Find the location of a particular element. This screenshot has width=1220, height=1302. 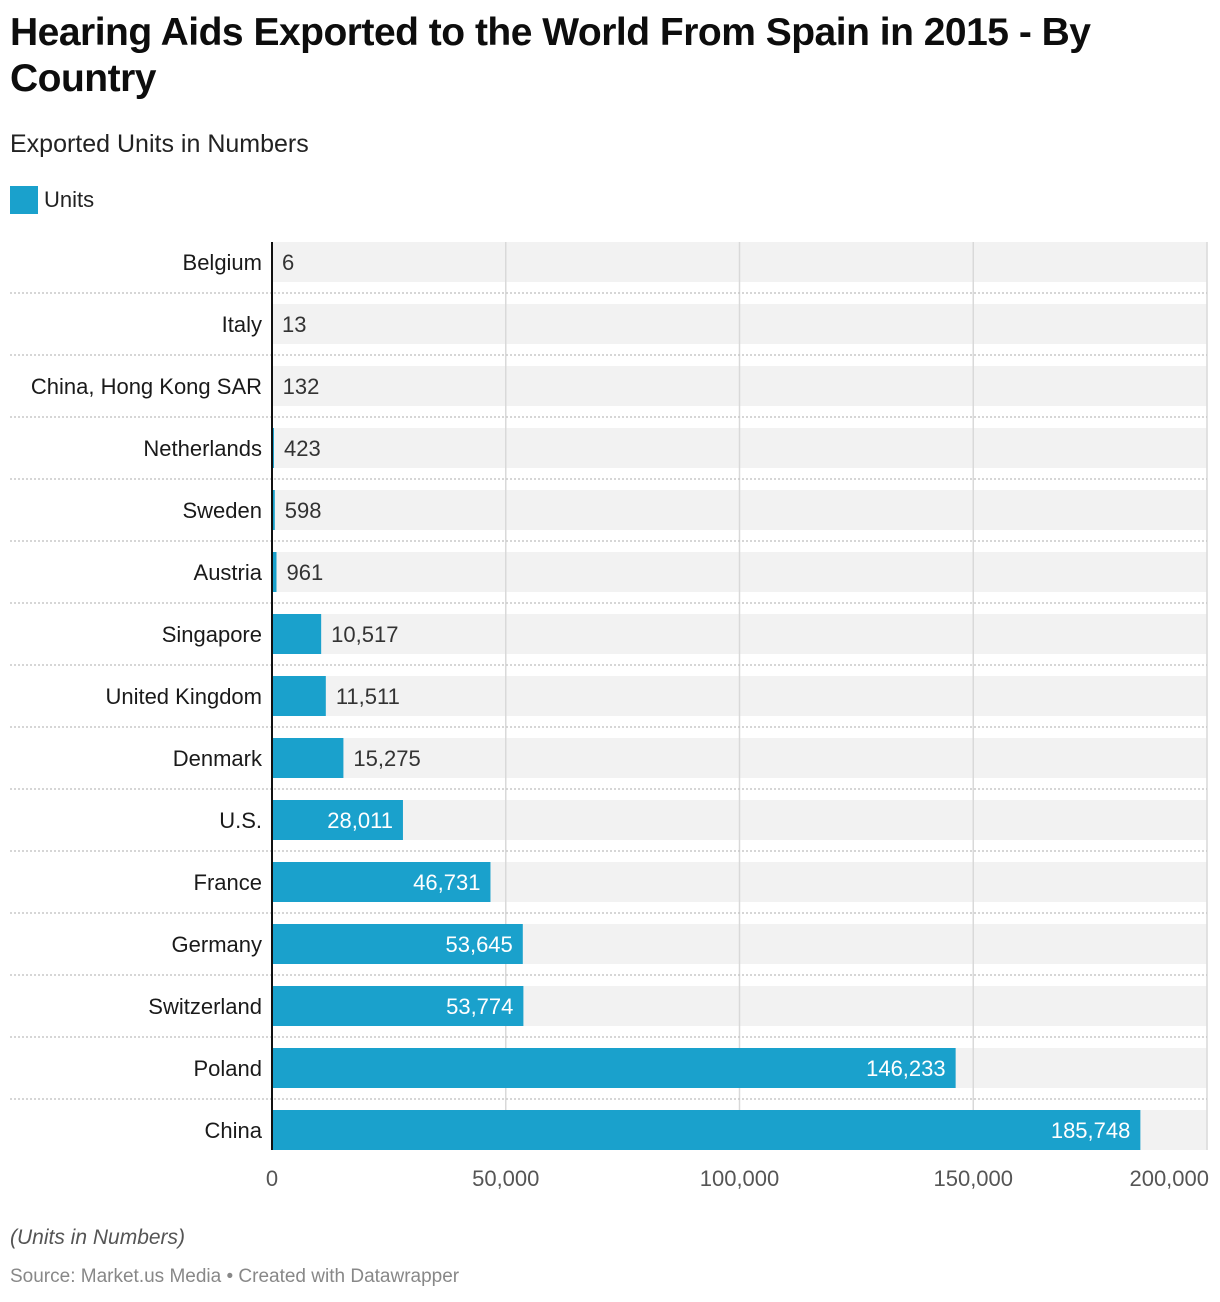

value-label: 11,511 is located at coordinates (368, 696).